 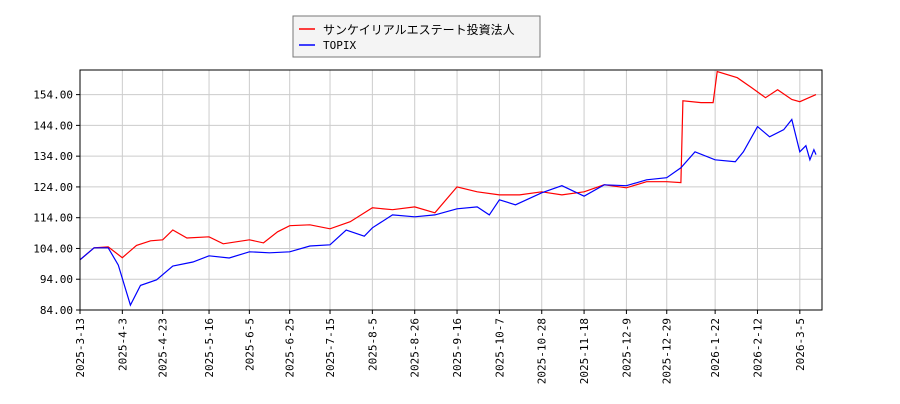 I want to click on x-tick-label: 2026-1-22, so click(x=715, y=348).